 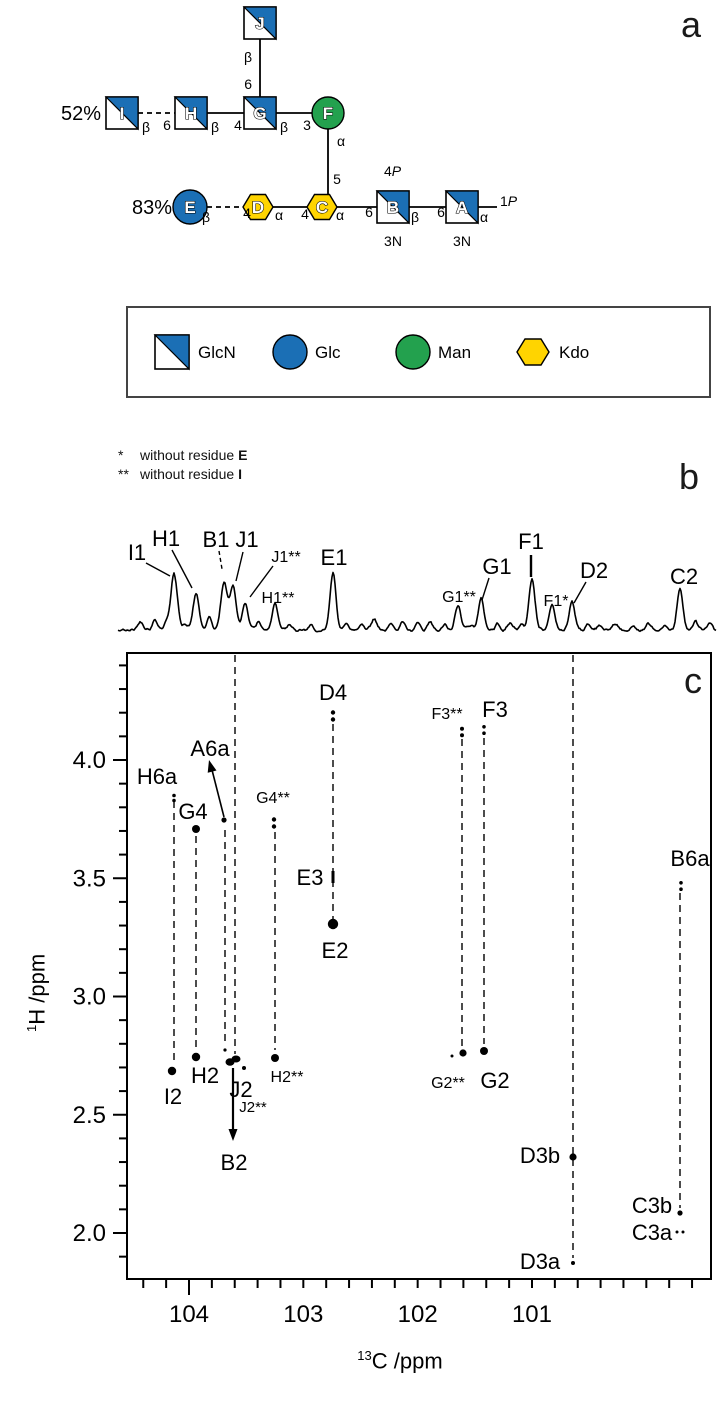 I want to click on legend-glc-circle, so click(x=290, y=352).